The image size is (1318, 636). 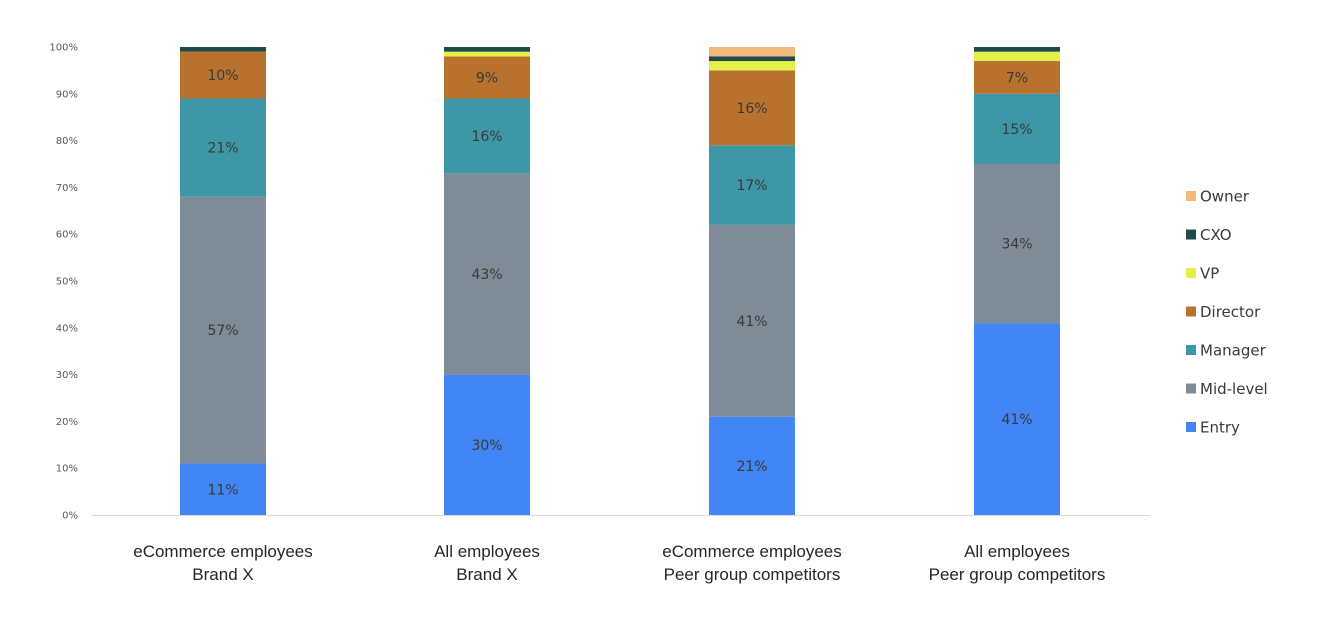 I want to click on data-label: 9%, so click(x=487, y=78).